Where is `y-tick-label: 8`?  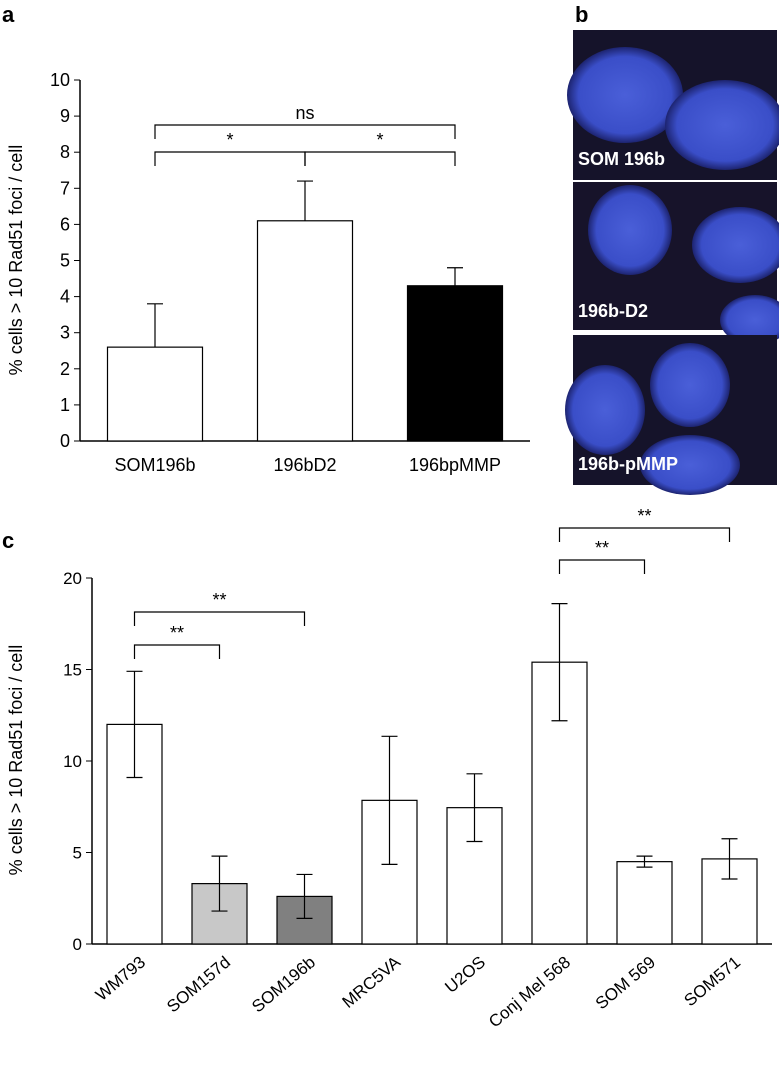
y-tick-label: 8 is located at coordinates (65, 152).